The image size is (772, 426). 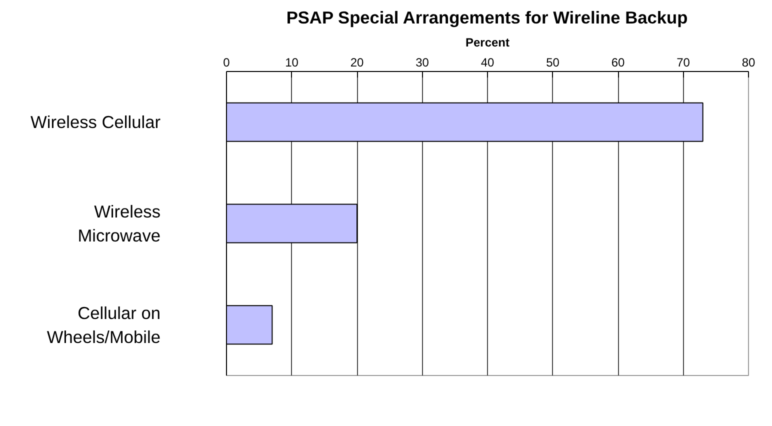 I want to click on x-tick-label: 20, so click(x=357, y=63).